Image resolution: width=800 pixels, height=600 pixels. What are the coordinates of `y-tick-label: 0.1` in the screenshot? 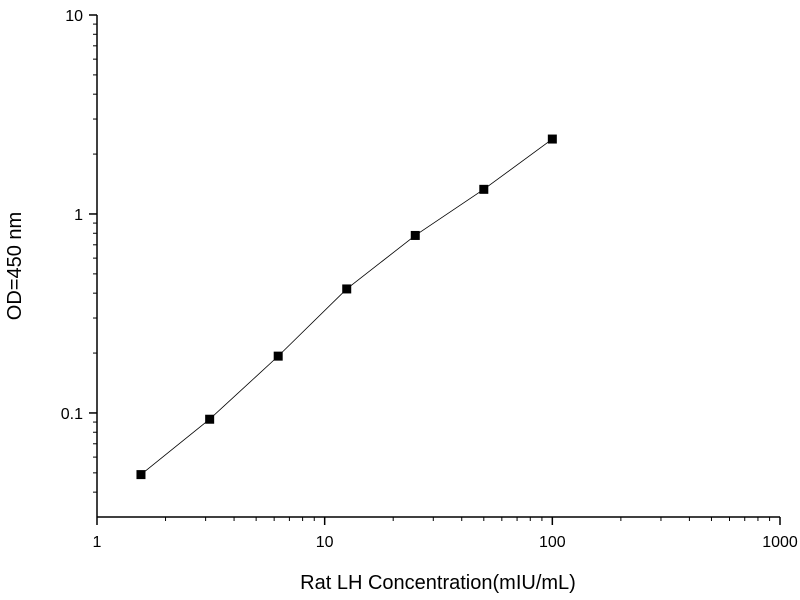 It's located at (72, 414).